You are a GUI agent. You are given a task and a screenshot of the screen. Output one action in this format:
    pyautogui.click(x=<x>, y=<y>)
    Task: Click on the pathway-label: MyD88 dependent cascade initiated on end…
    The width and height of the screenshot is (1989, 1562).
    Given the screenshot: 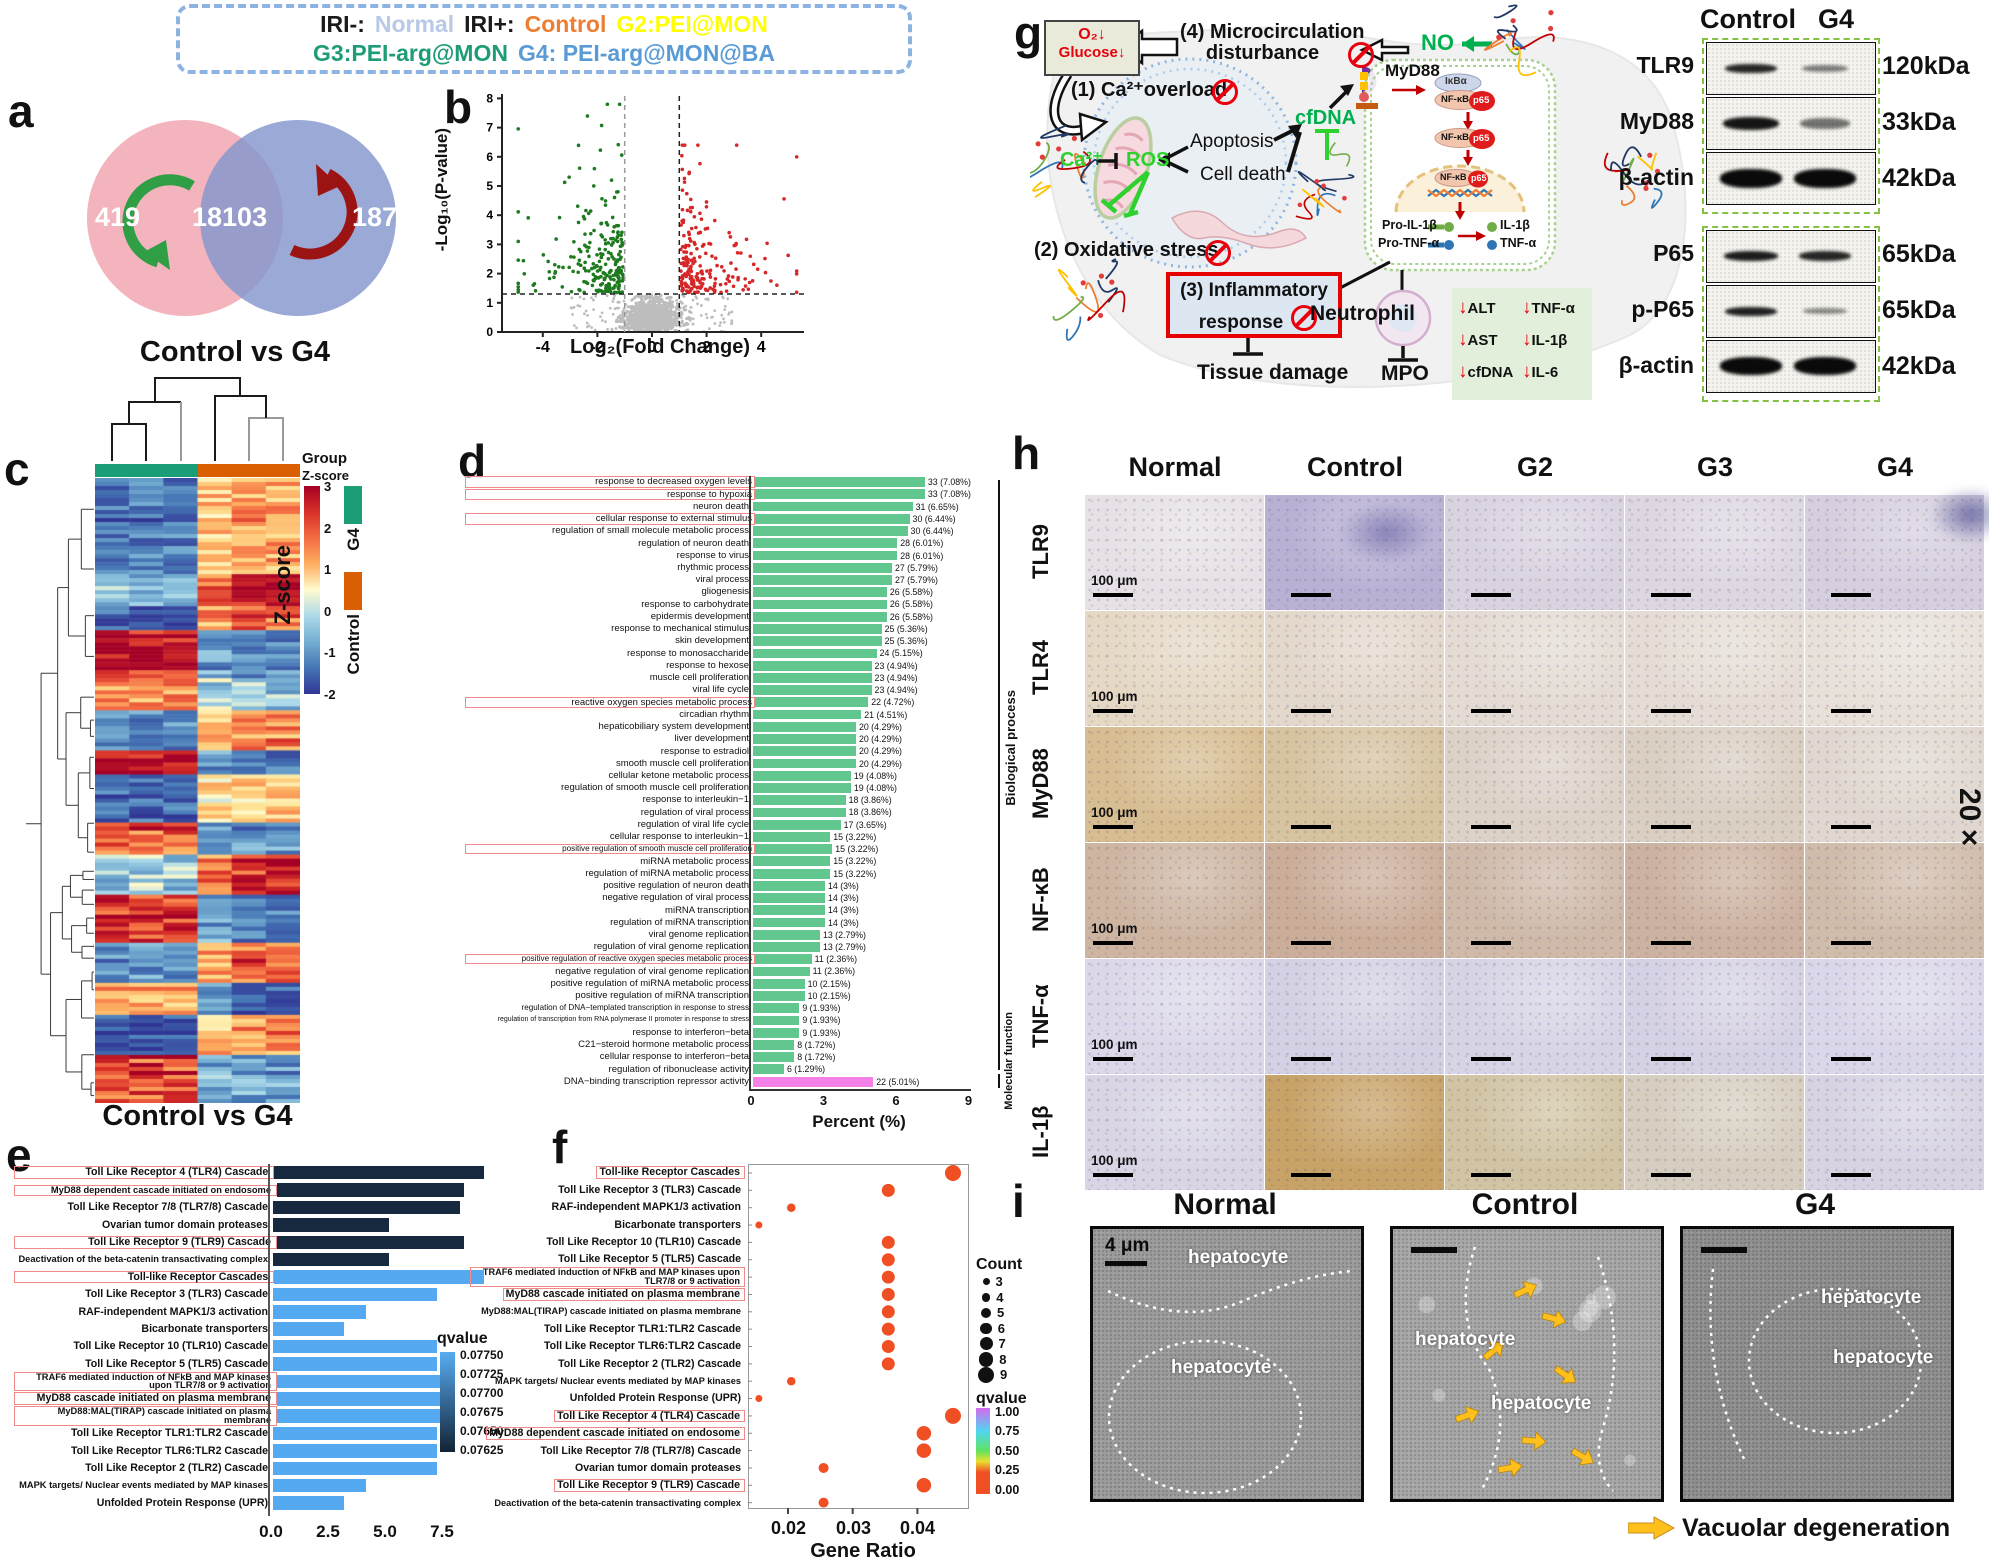 What is the action you would take?
    pyautogui.click(x=145, y=1190)
    